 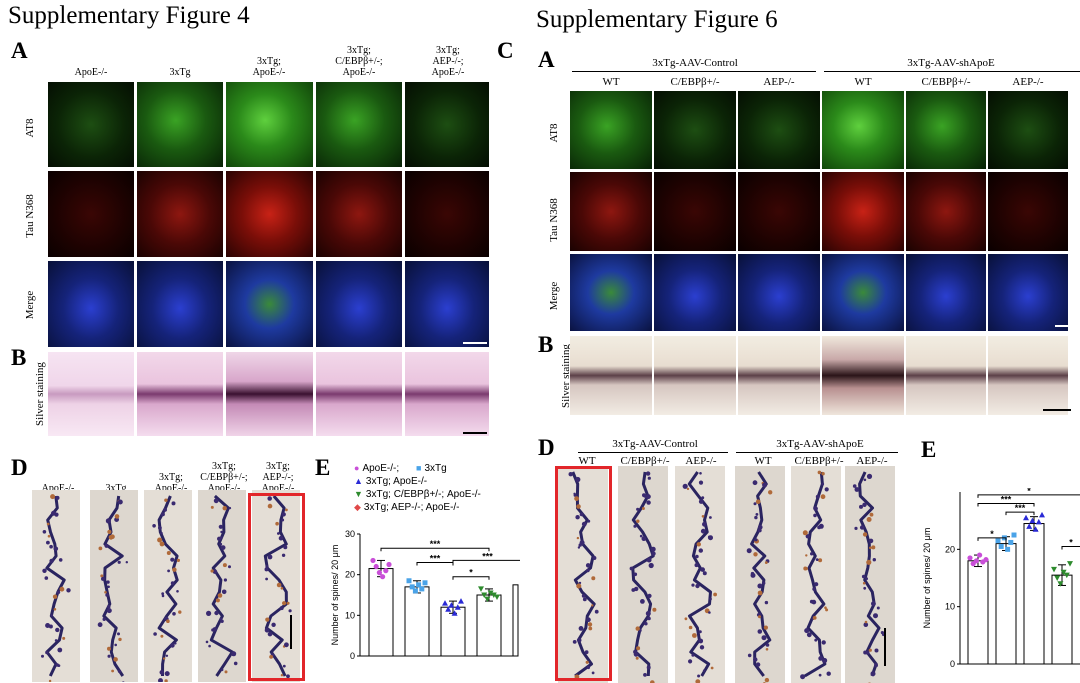 What do you see at coordinates (40, 394) in the screenshot?
I see `fig4-row-label-silver: Silver staining` at bounding box center [40, 394].